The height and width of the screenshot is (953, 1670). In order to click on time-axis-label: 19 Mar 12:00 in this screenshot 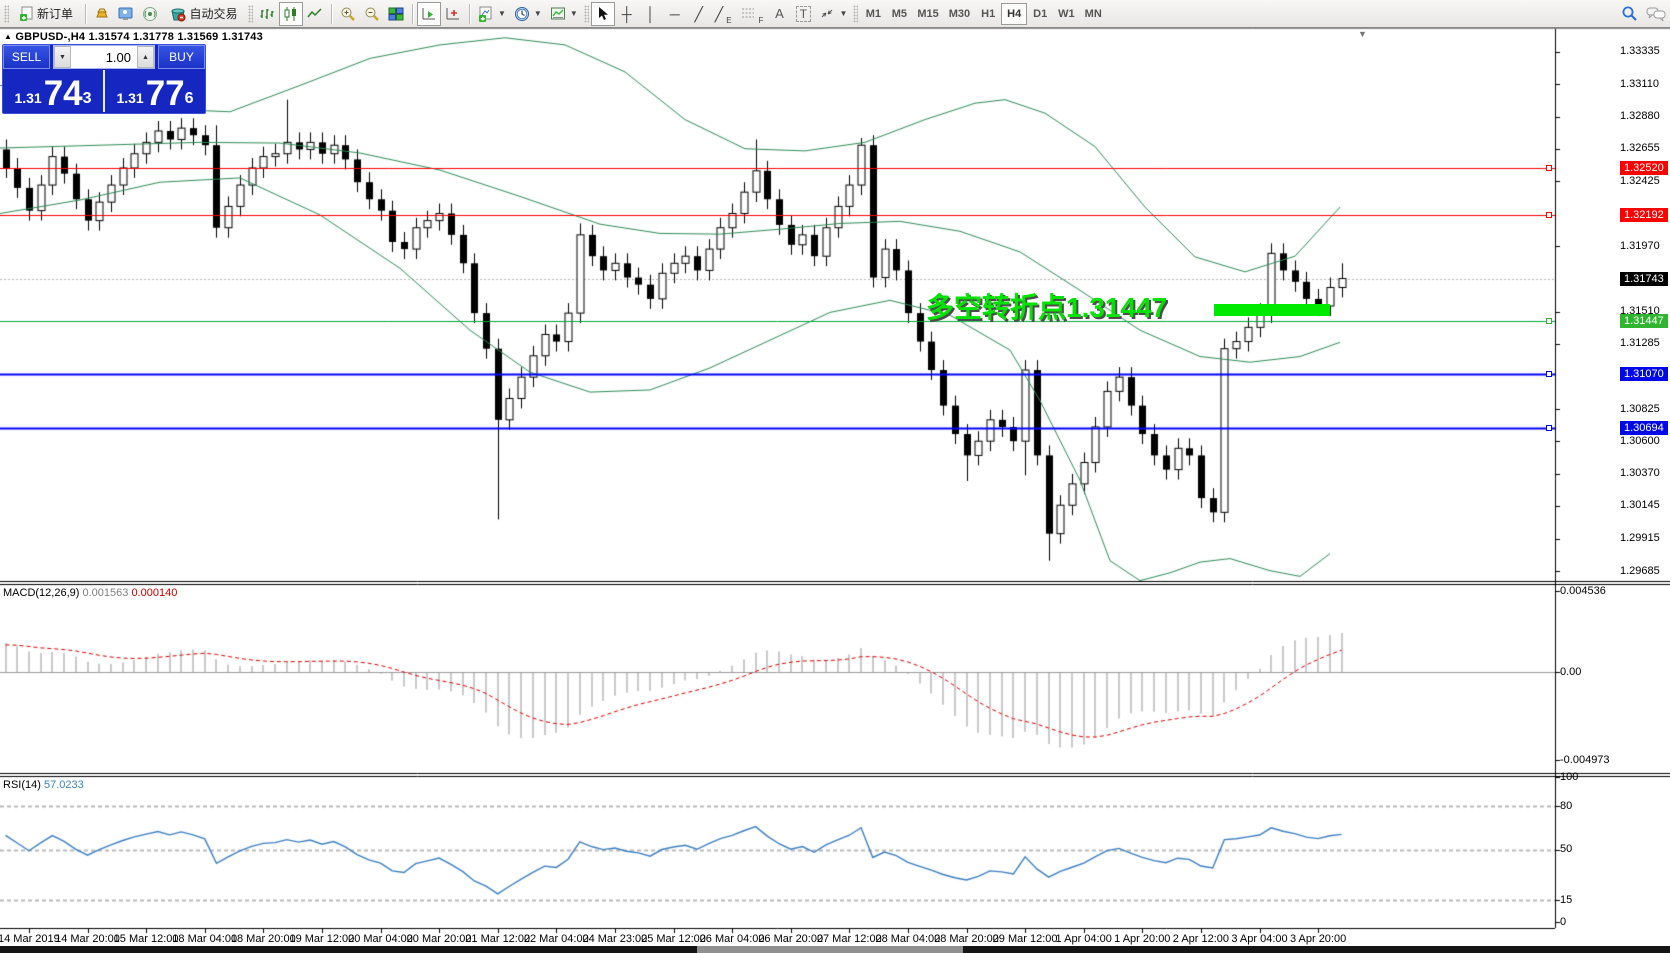, I will do `click(322, 939)`.